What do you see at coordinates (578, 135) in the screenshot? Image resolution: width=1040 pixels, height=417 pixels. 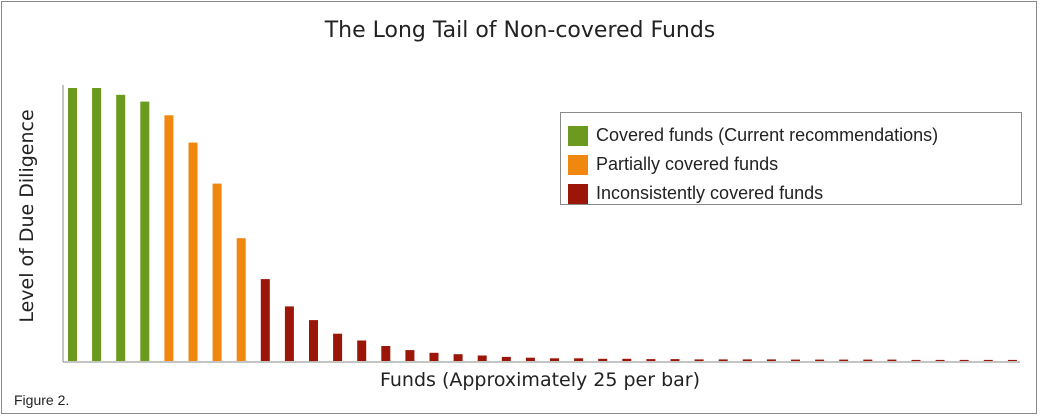 I see `legend-swatch-covered` at bounding box center [578, 135].